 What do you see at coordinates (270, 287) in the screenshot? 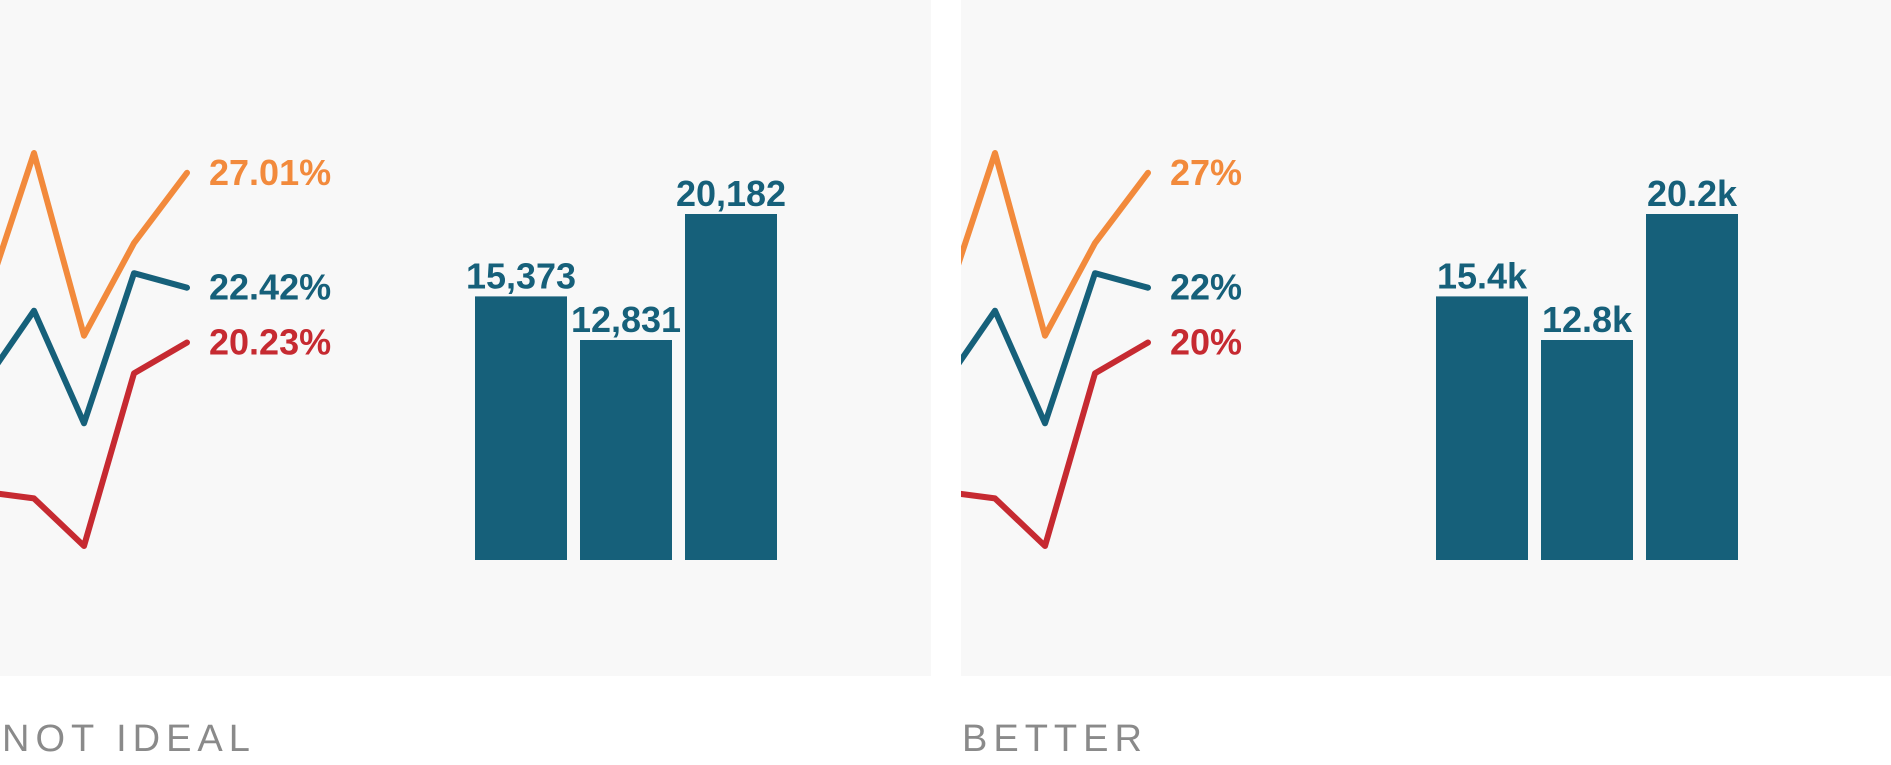
I see `line-end-label-teal-not-ideal: 22.42%` at bounding box center [270, 287].